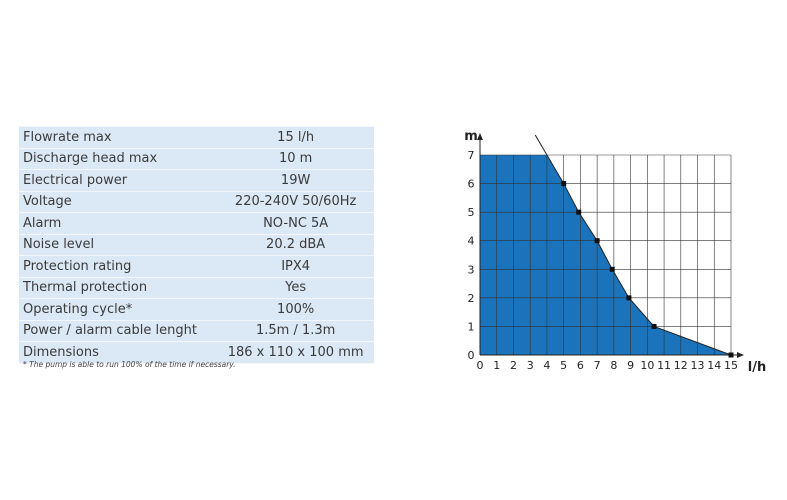  What do you see at coordinates (295, 137) in the screenshot?
I see `spec-value: 15 l/h` at bounding box center [295, 137].